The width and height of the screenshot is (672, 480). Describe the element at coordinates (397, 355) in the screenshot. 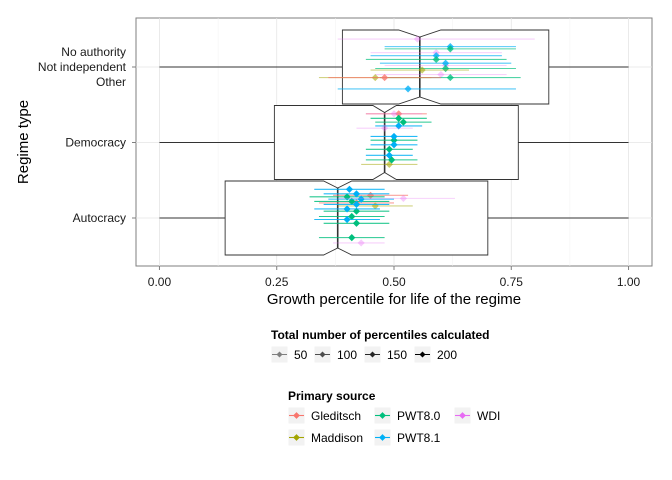

I see `legend-label-count: 150` at that location.